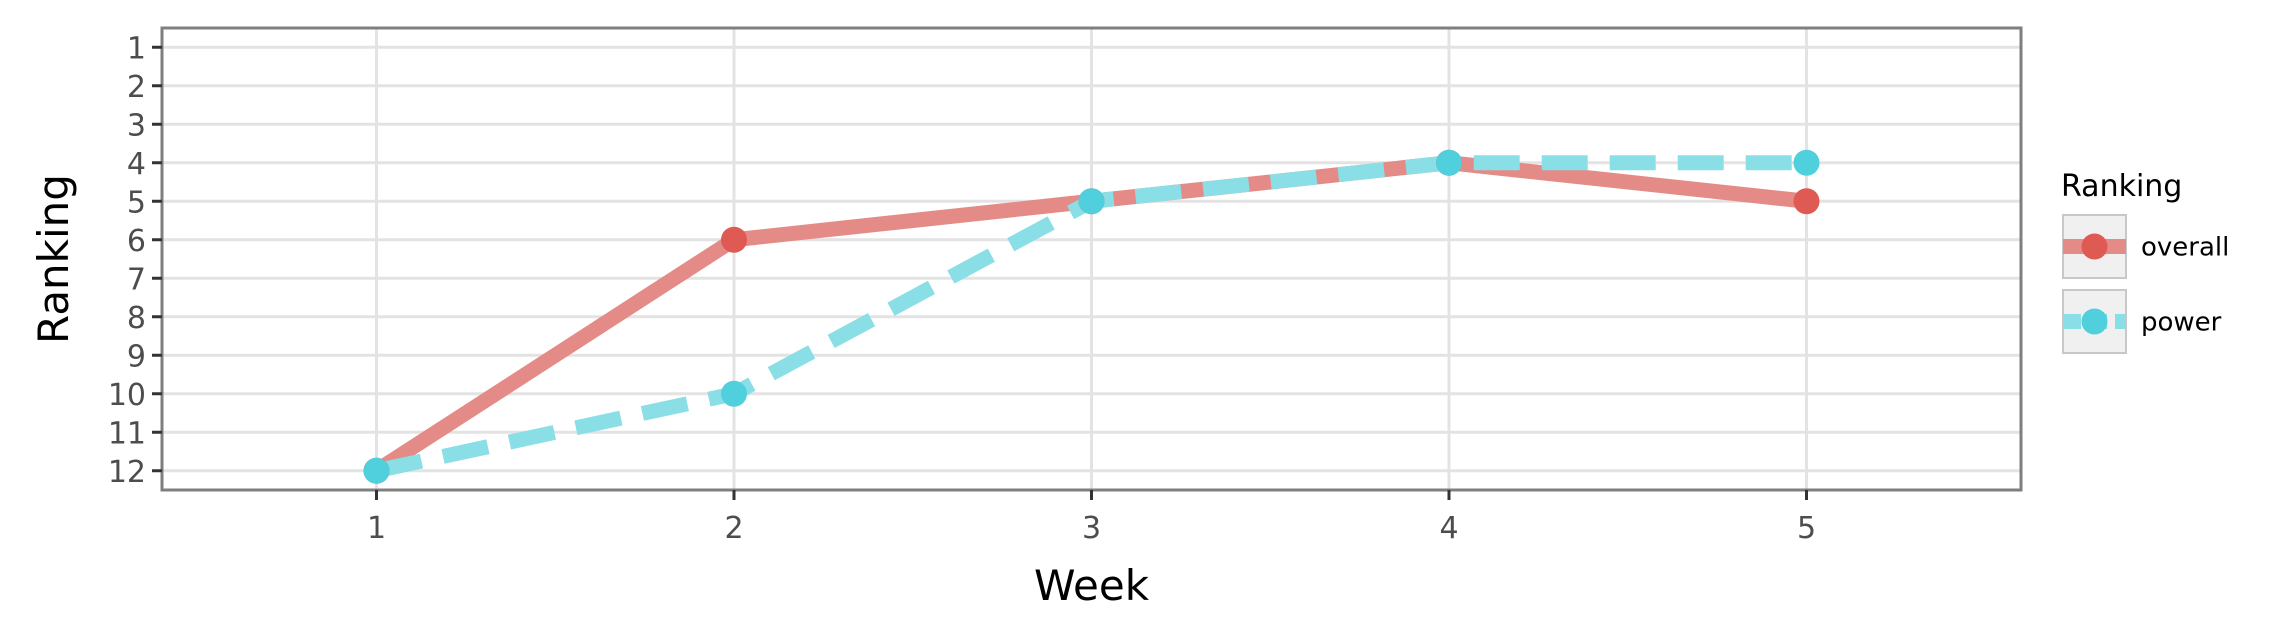  What do you see at coordinates (136, 202) in the screenshot?
I see `y-tick-label: 5` at bounding box center [136, 202].